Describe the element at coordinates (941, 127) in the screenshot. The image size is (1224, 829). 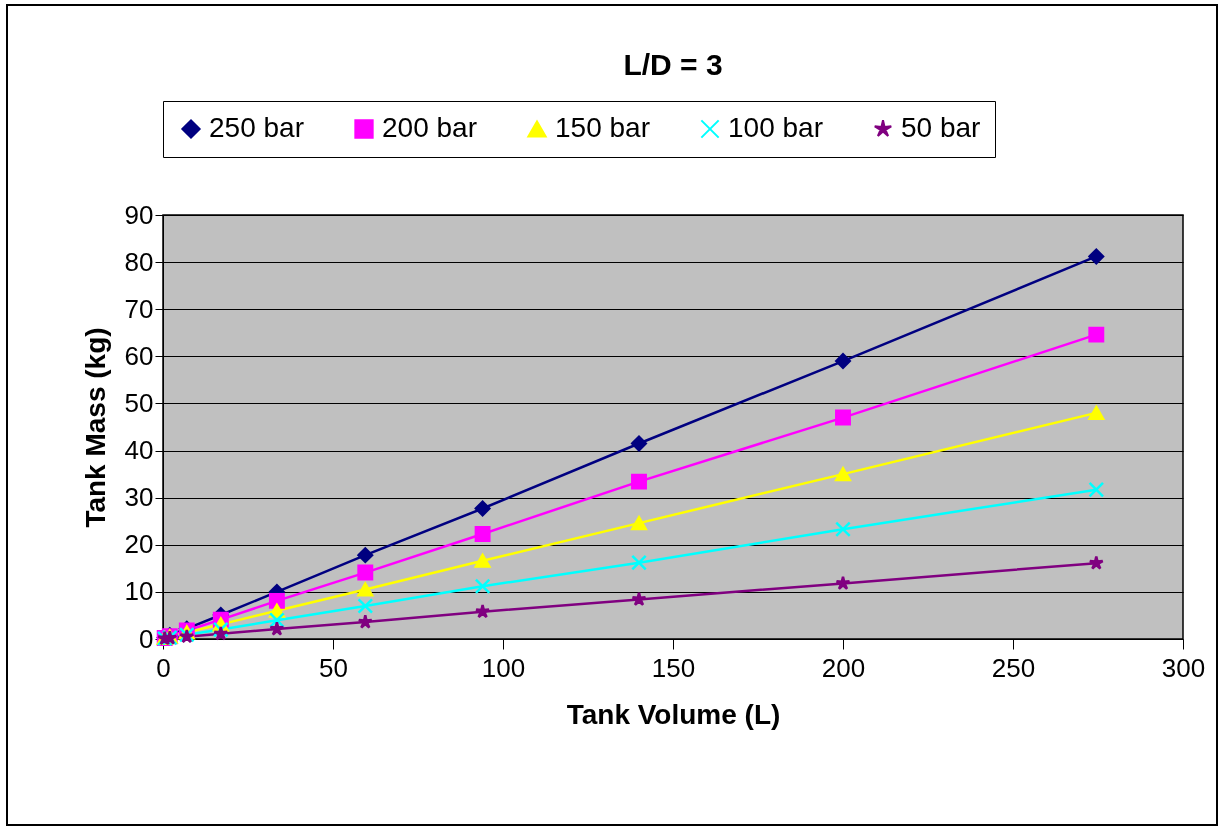
I see `legend-label: 50 bar` at that location.